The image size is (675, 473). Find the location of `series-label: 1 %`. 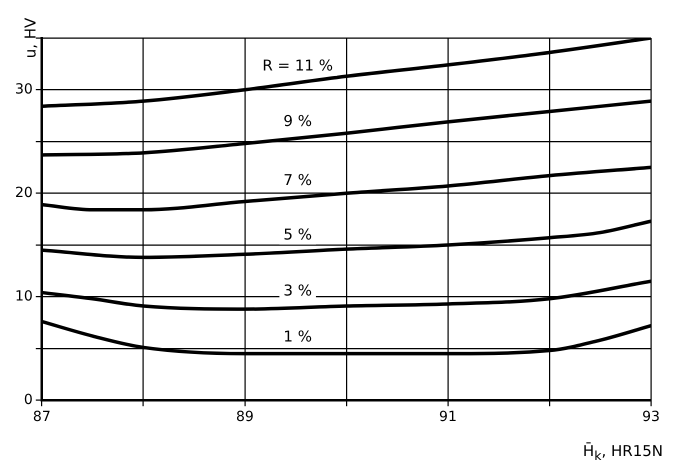

series-label: 1 % is located at coordinates (297, 337).